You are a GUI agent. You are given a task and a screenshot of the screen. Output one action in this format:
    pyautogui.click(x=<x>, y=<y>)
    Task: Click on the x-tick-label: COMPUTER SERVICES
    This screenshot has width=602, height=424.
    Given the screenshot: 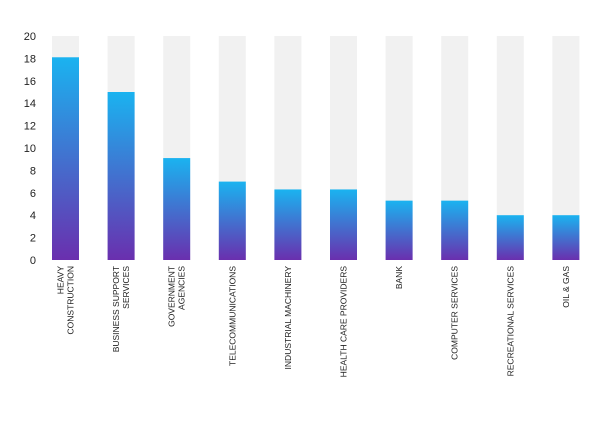 What is the action you would take?
    pyautogui.click(x=455, y=313)
    